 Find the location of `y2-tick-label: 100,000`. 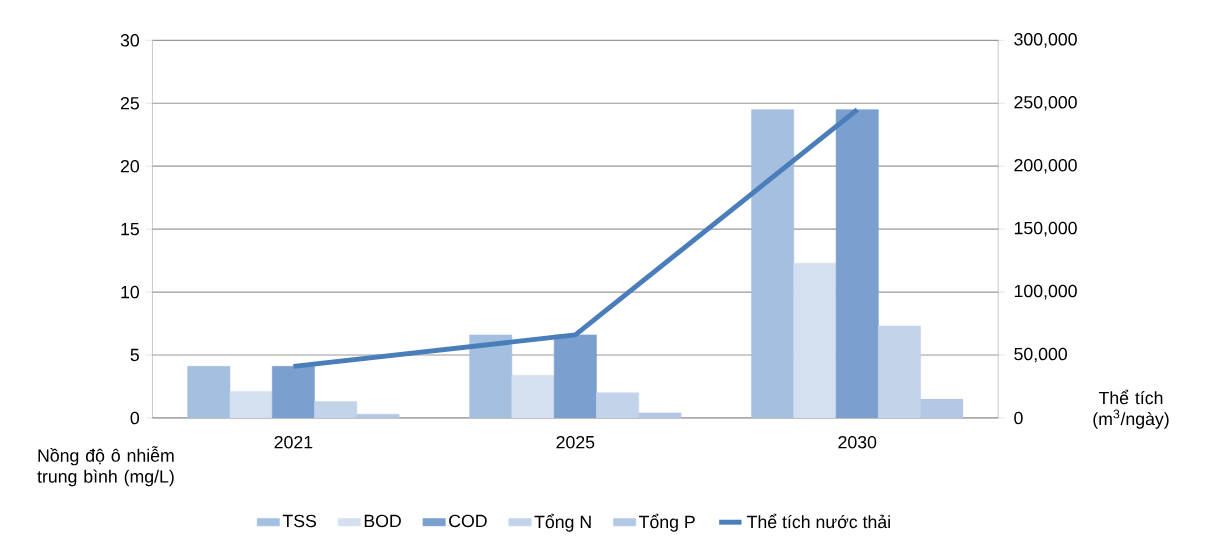

y2-tick-label: 100,000 is located at coordinates (1045, 292).